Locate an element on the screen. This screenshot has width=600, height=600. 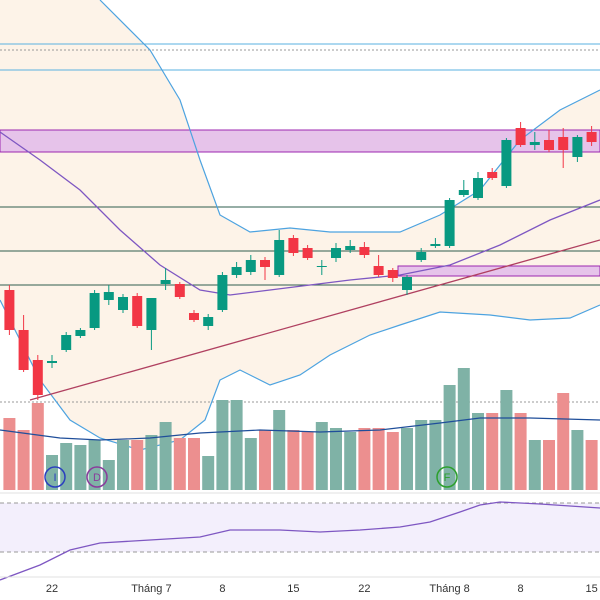
x-tick-label: Tháng 7 is located at coordinates (151, 589).